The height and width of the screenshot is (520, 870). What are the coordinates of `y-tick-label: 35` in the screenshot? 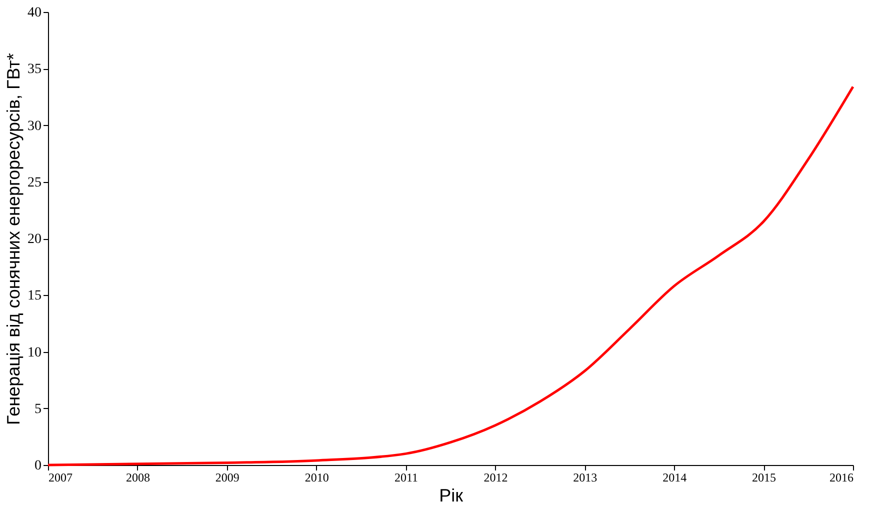 It's located at (35, 70).